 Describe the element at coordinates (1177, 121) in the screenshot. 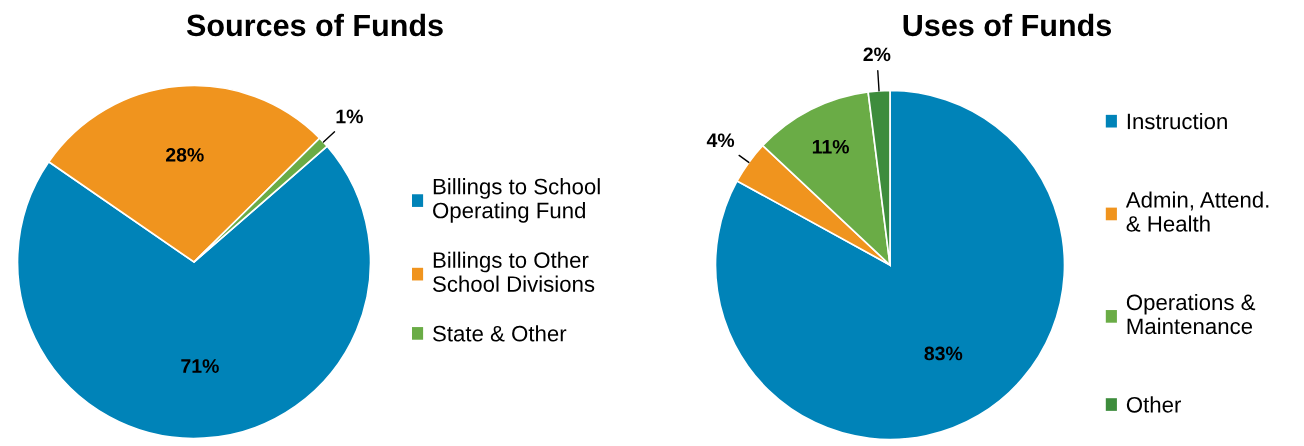

I see `legend-label: Instruction` at that location.